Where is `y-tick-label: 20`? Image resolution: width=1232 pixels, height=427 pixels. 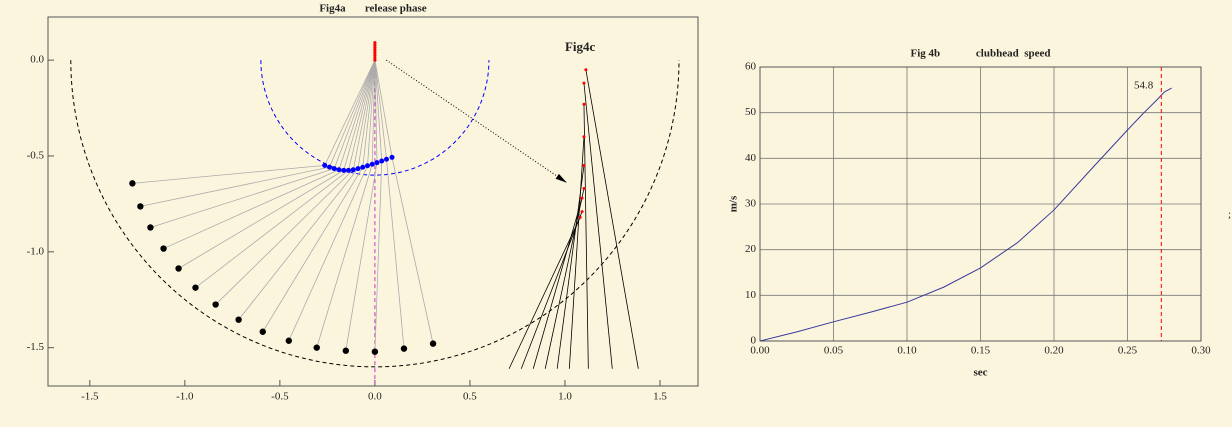 y-tick-label: 20 is located at coordinates (751, 249).